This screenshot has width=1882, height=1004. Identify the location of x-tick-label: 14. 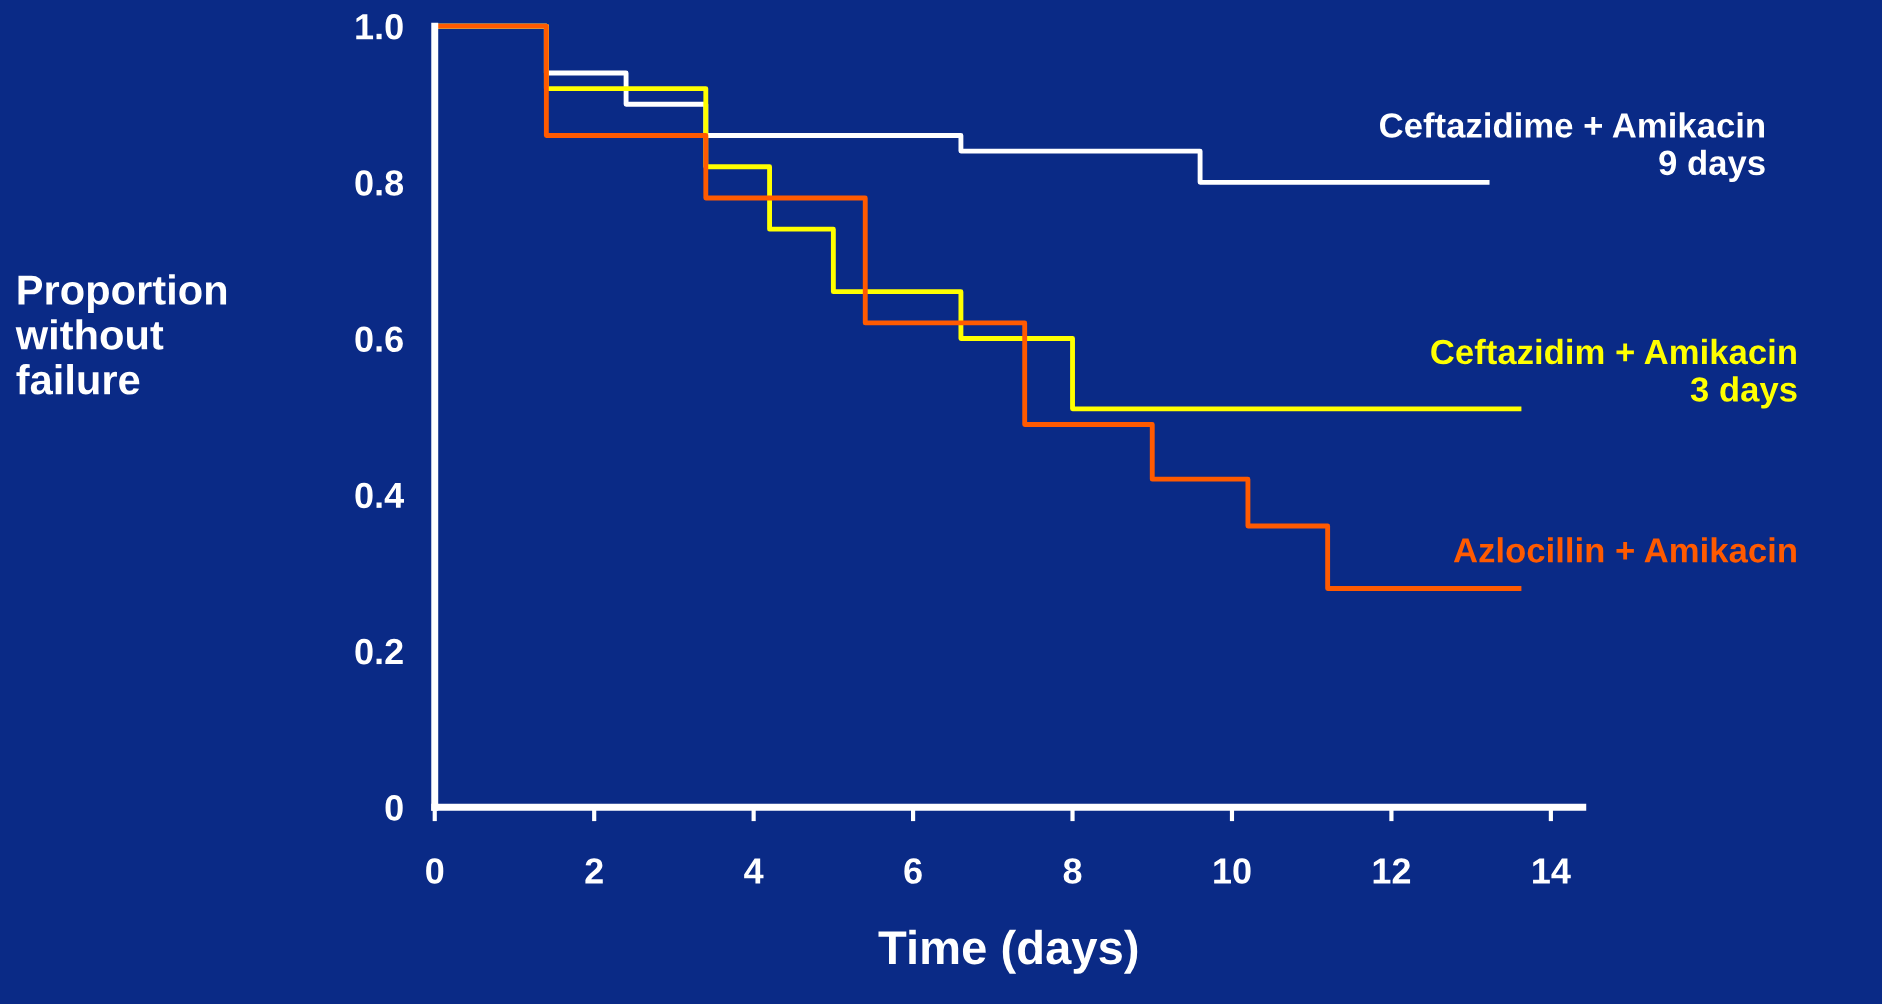
(1552, 871).